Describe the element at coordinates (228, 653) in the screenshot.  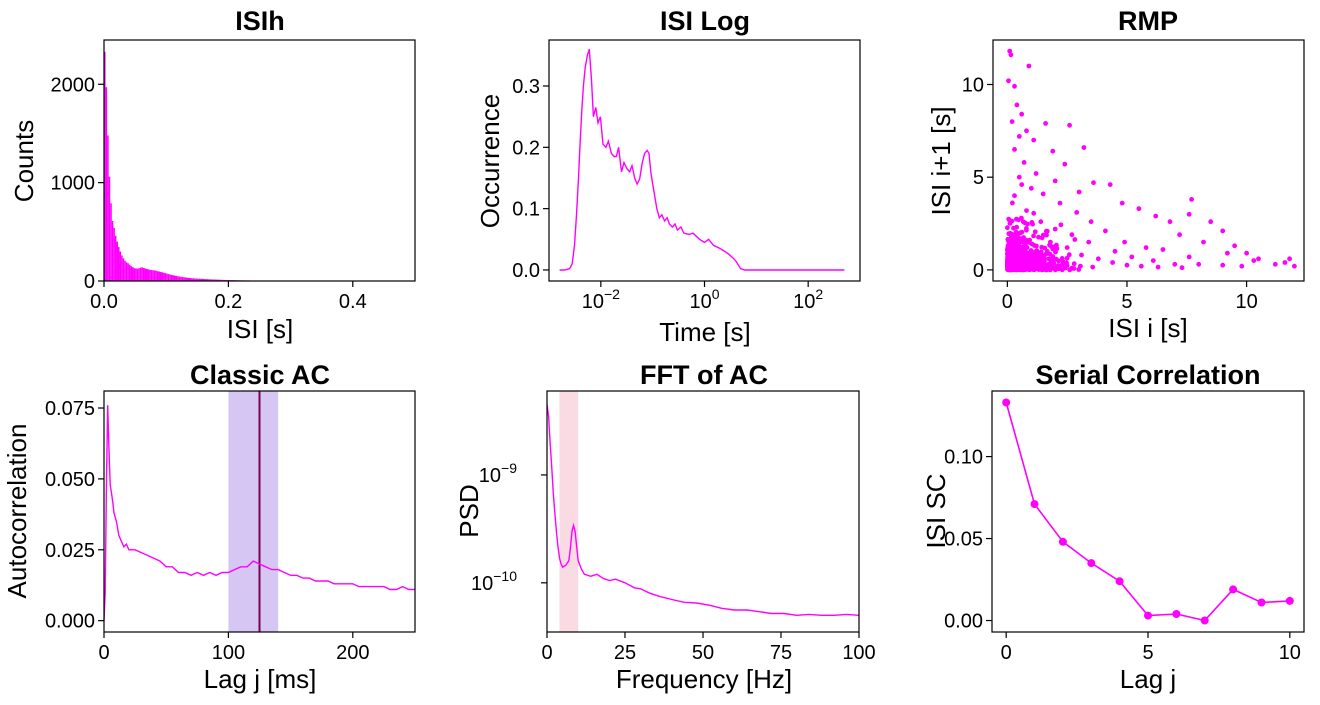
I see `classic-ac-xtick: 100` at that location.